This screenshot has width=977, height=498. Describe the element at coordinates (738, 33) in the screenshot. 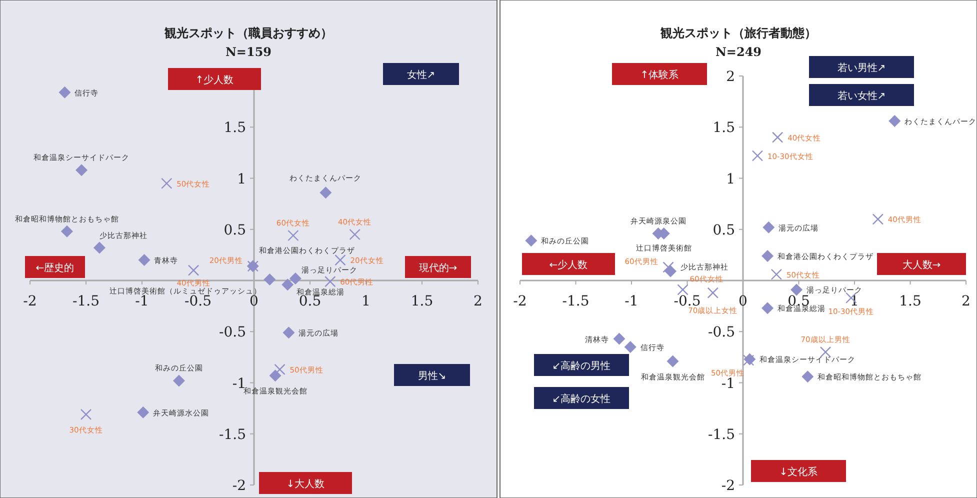

I see `chart-title: 観光スポット（旅行者動態）` at that location.